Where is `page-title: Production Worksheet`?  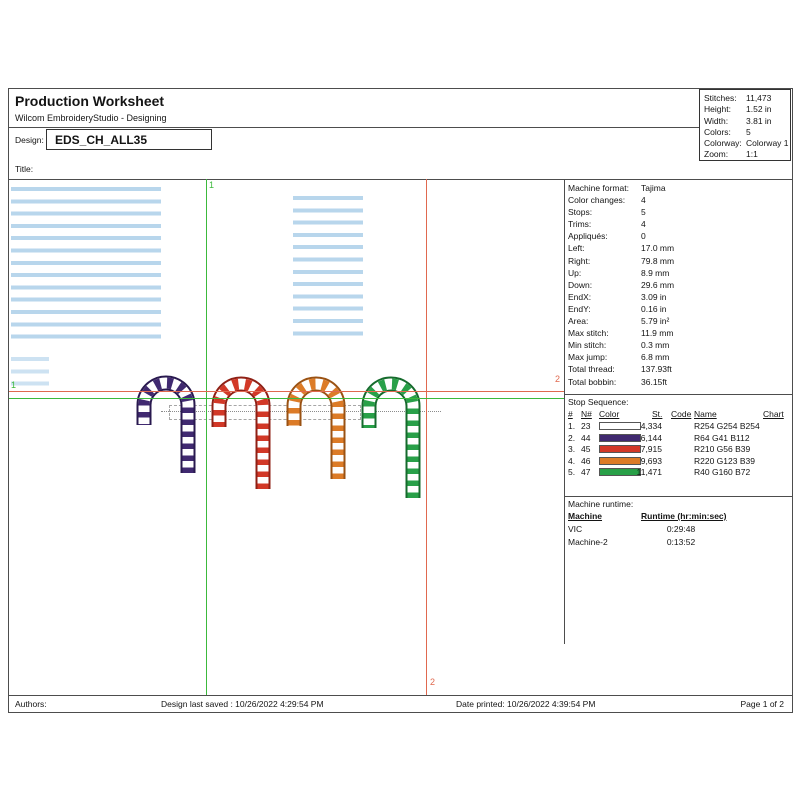
page-title: Production Worksheet is located at coordinates (90, 101).